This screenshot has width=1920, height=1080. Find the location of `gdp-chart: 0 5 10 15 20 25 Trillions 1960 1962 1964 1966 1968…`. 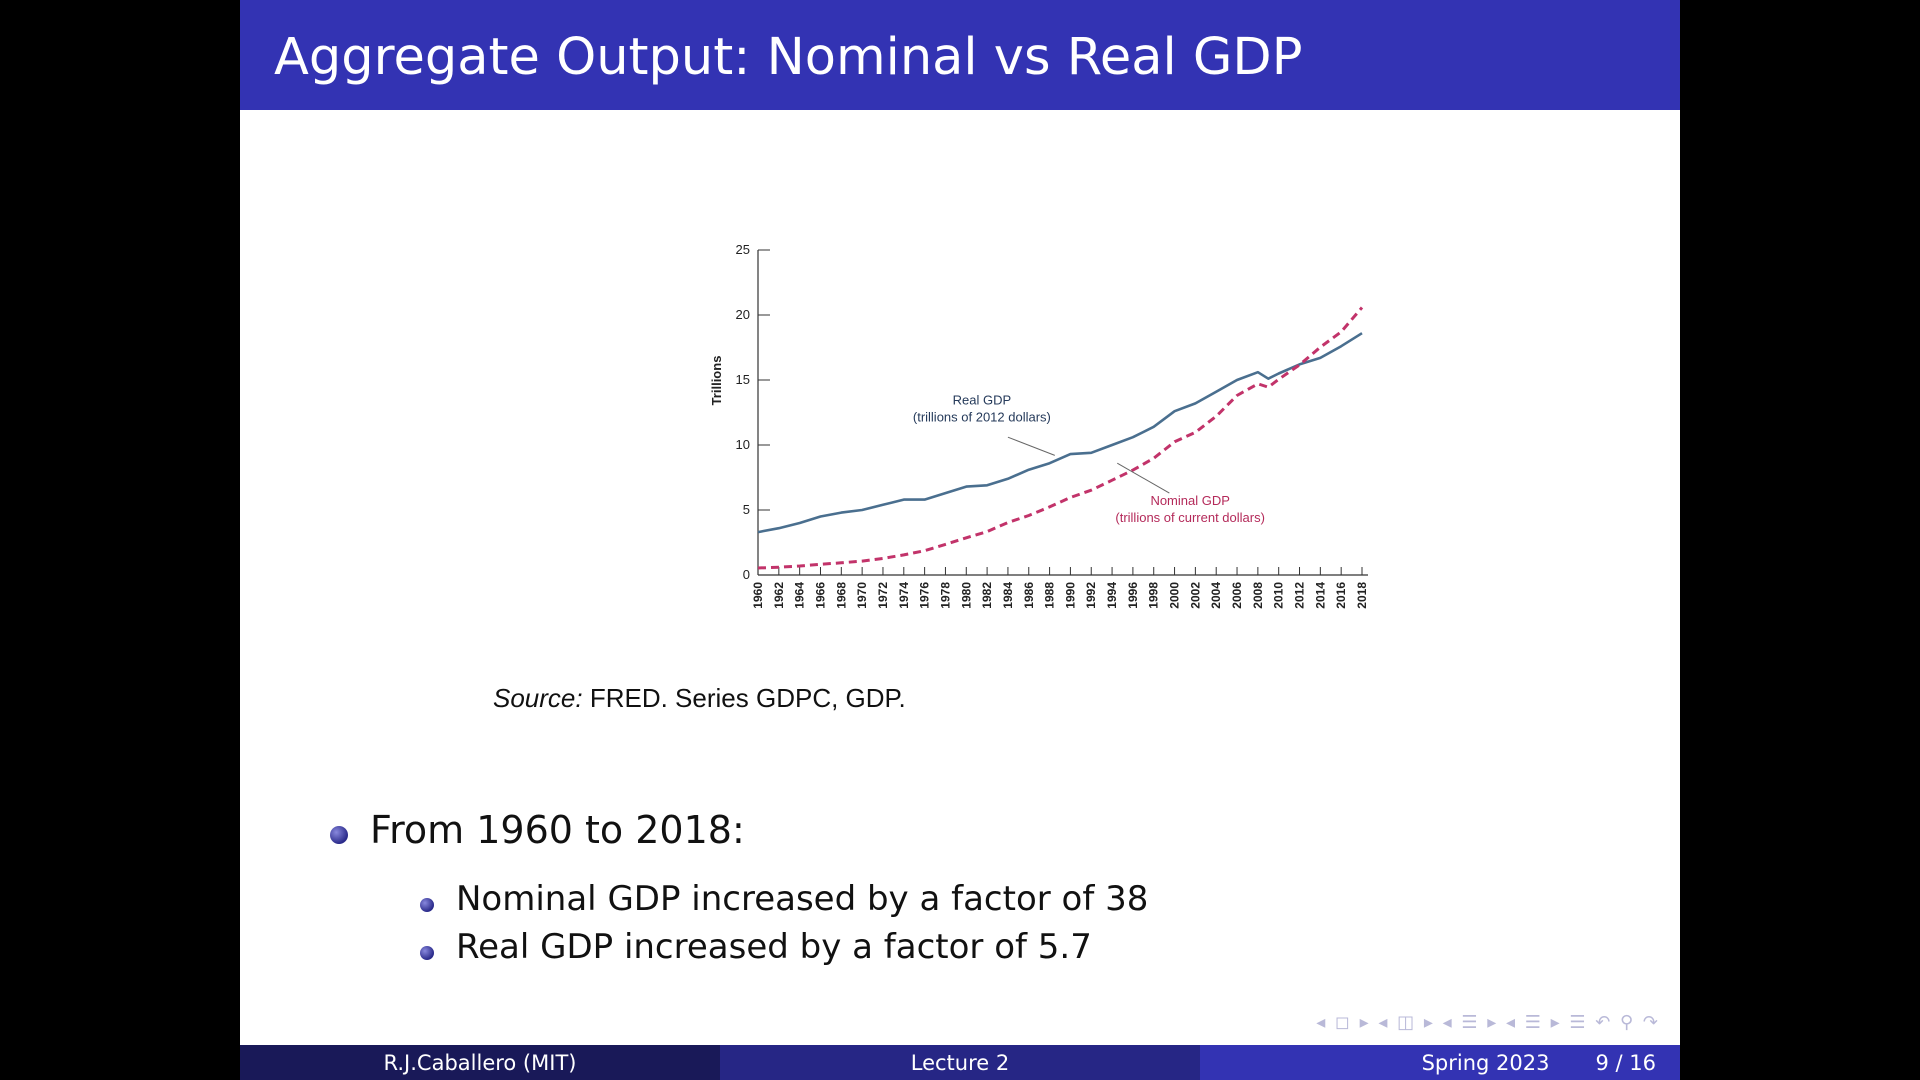

gdp-chart: 0 5 10 15 20 25 Trillions 1960 1962 1964 1966 1968… is located at coordinates (1039, 425).